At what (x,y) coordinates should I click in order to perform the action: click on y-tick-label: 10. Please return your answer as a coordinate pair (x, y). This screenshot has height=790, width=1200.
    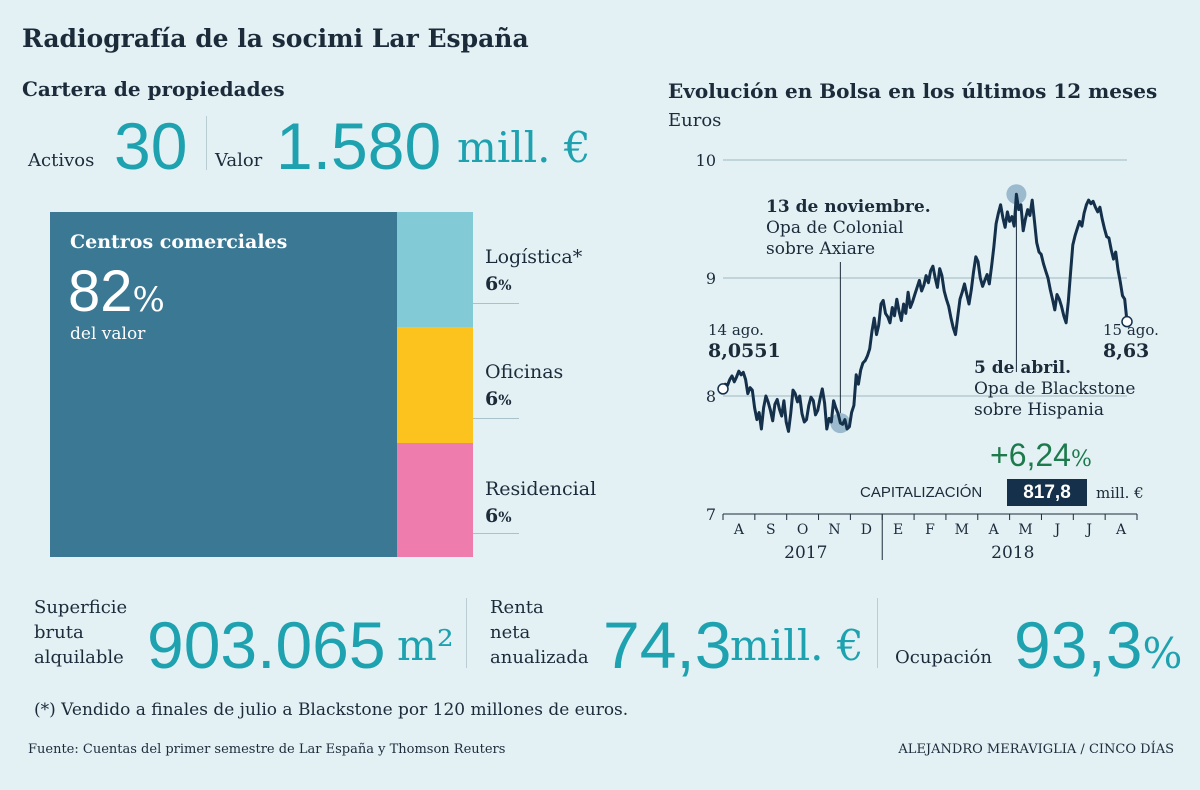
    Looking at the image, I should click on (706, 160).